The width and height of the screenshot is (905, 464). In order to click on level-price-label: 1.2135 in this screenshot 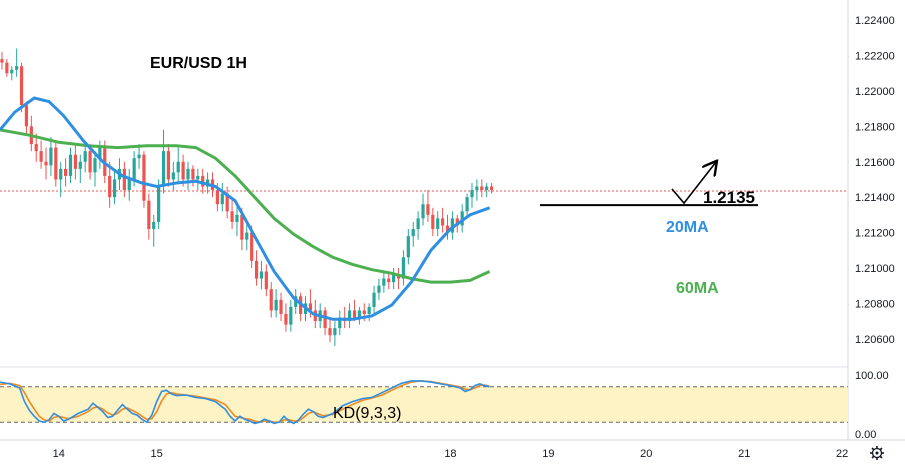, I will do `click(729, 197)`.